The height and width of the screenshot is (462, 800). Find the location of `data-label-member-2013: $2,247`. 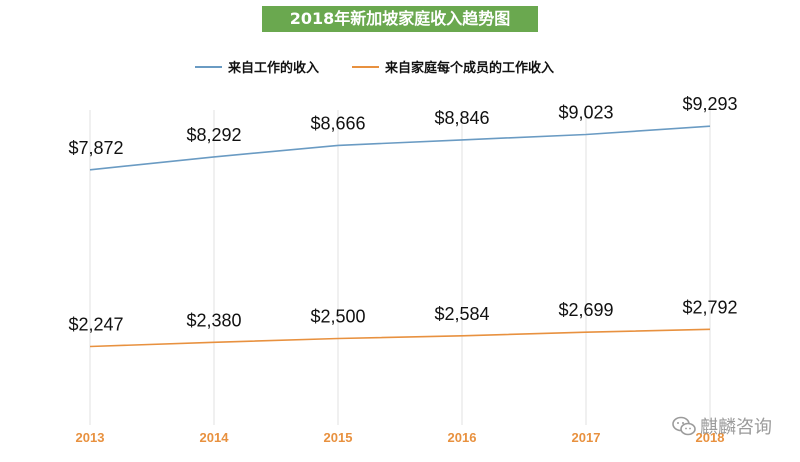

data-label-member-2013: $2,247 is located at coordinates (95, 325).